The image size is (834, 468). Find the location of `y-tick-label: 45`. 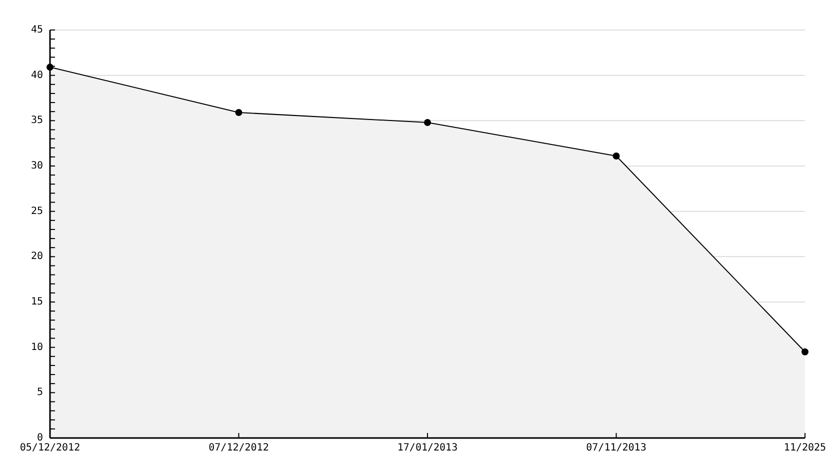

y-tick-label: 45 is located at coordinates (36, 30).